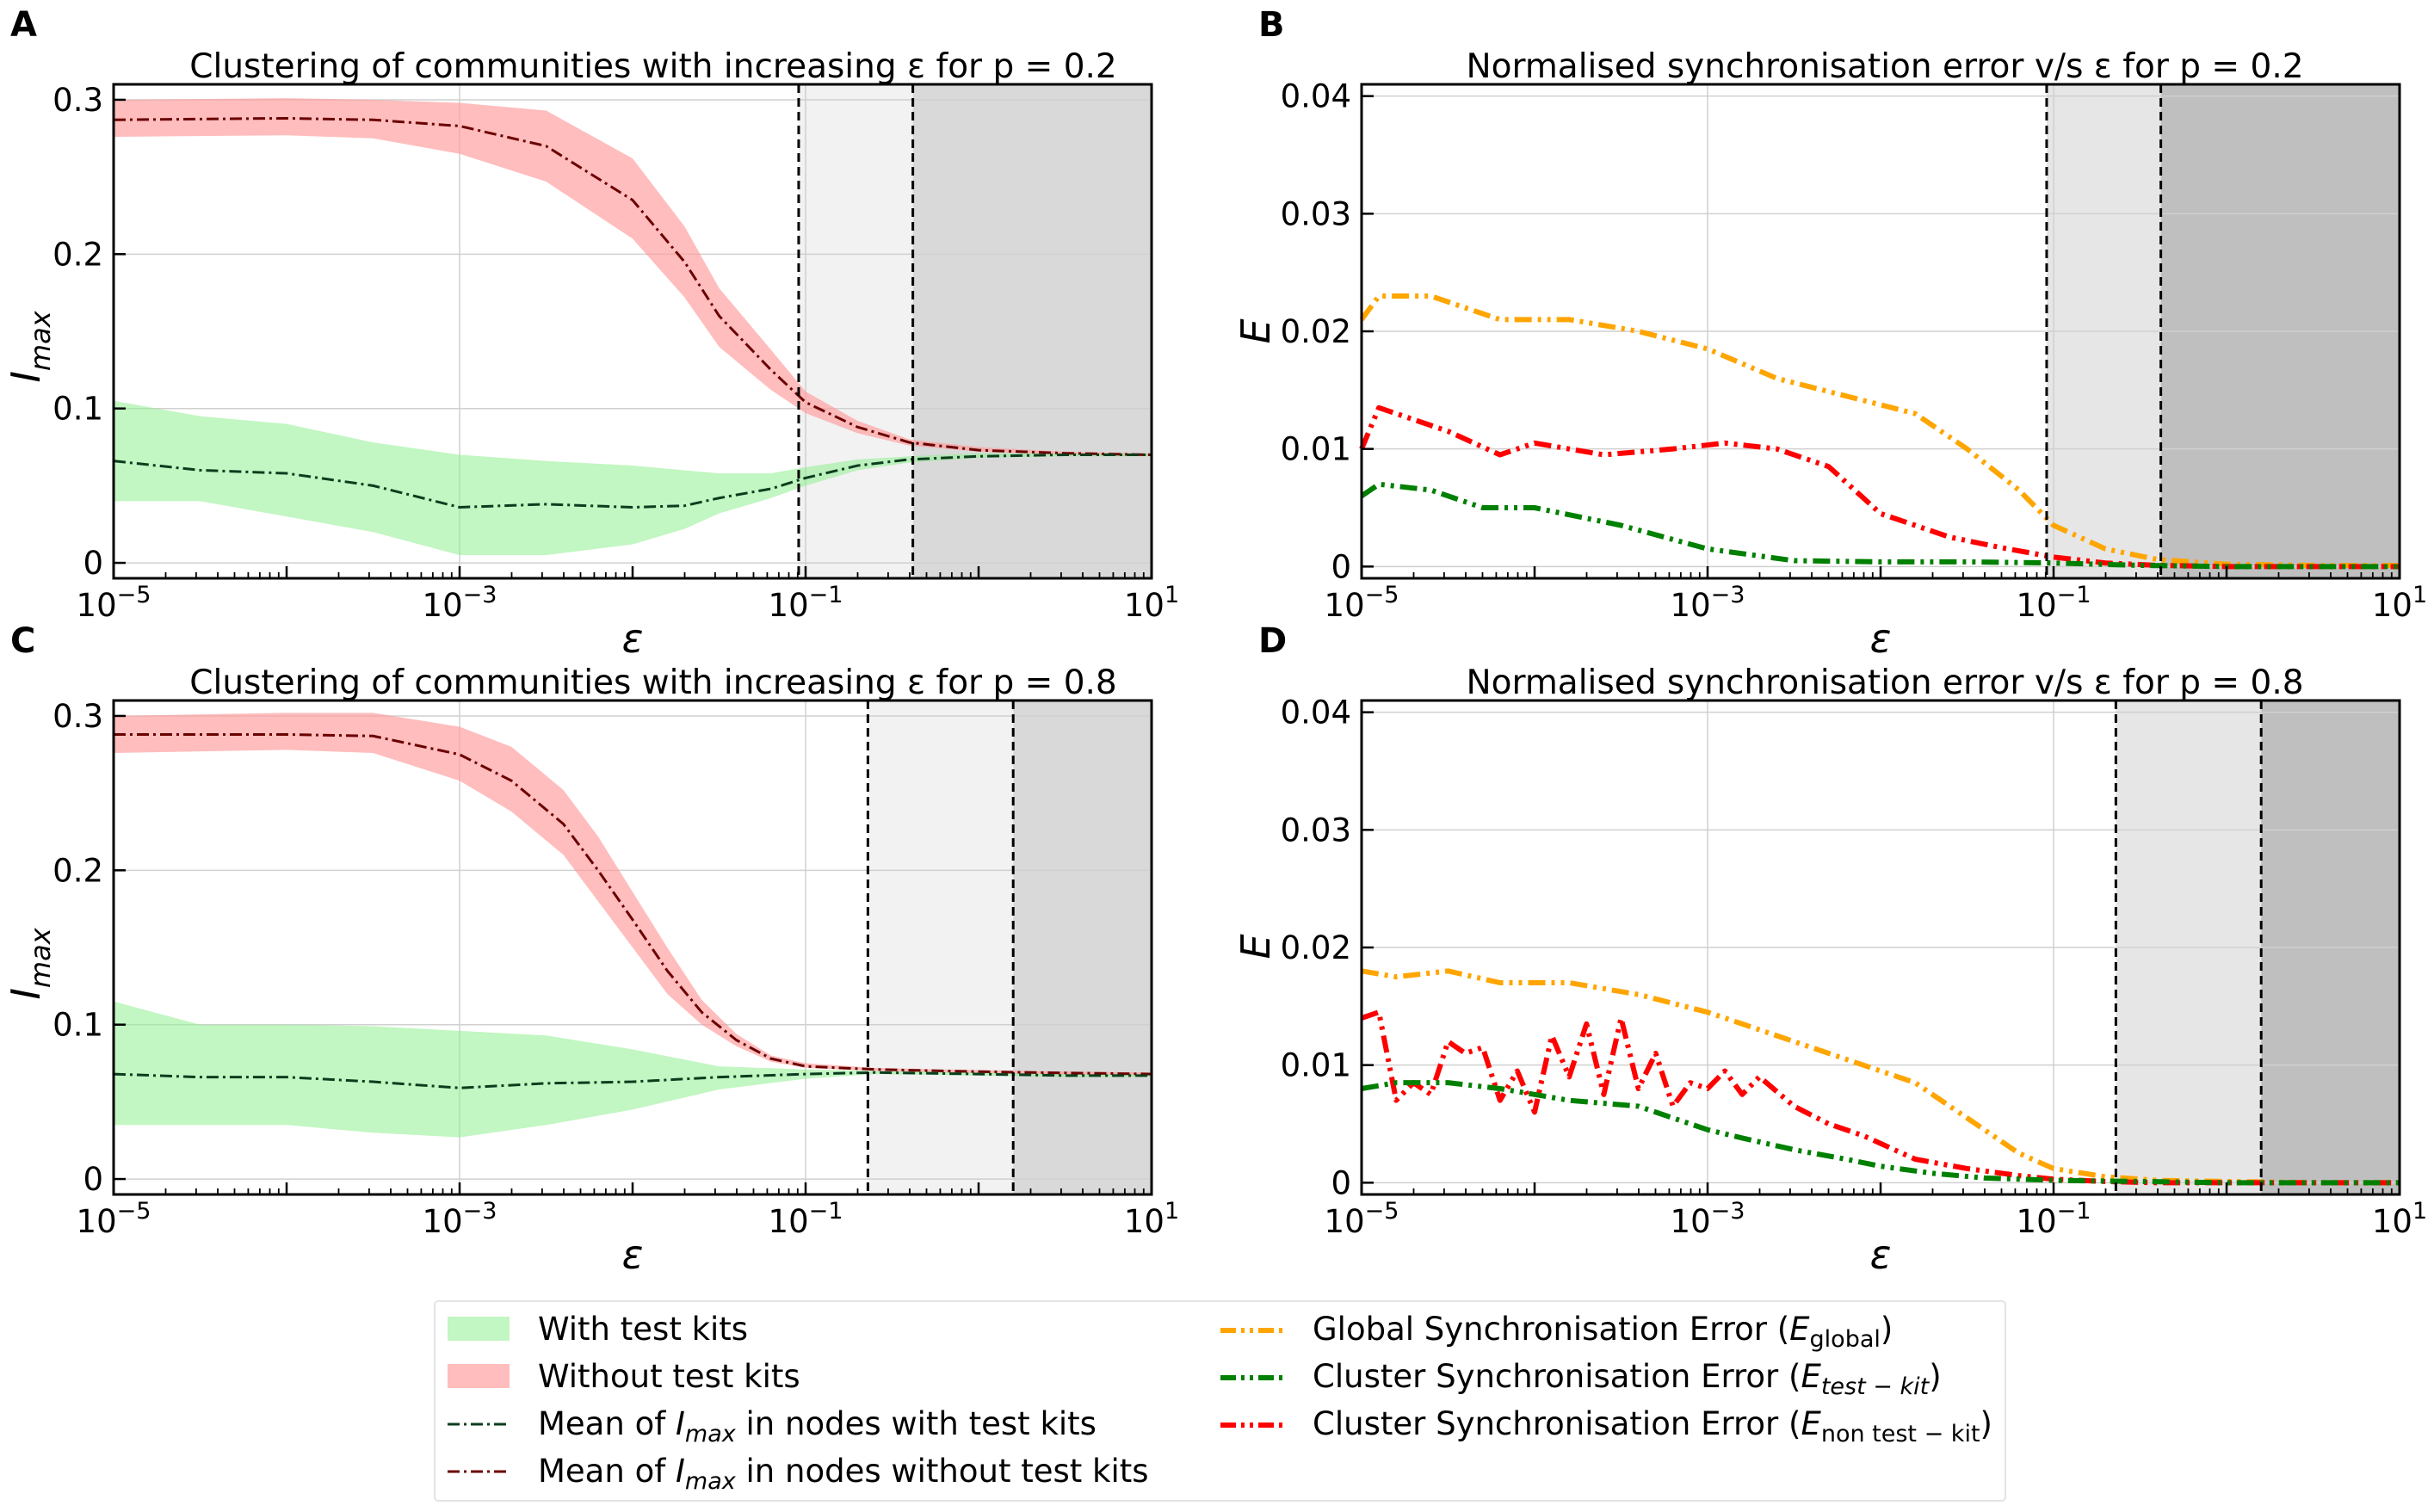 The height and width of the screenshot is (1512, 2434). Describe the element at coordinates (1881, 1254) in the screenshot. I see `panel-d-xlabel: ε` at that location.